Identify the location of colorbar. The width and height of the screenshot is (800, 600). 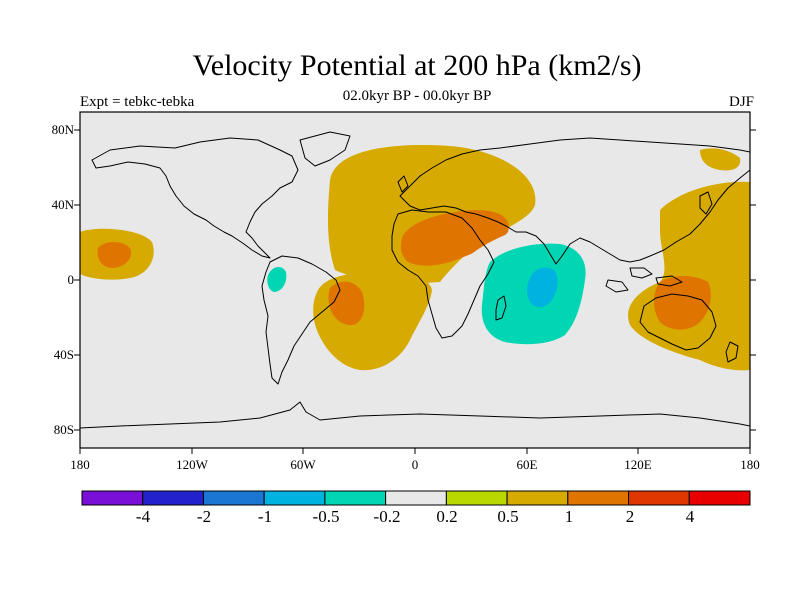
(416, 498).